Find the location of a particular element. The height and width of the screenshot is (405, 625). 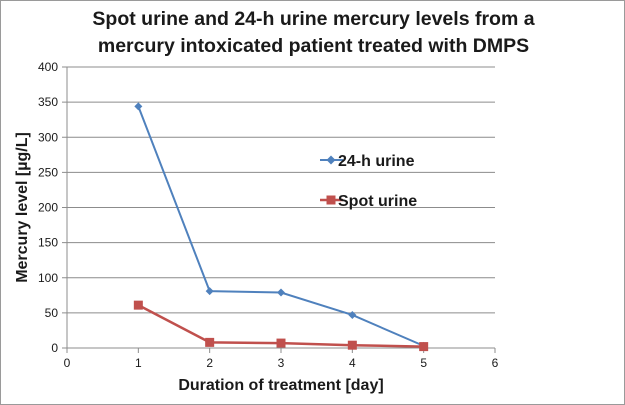

y-tick-label: 150 is located at coordinates (48, 243).